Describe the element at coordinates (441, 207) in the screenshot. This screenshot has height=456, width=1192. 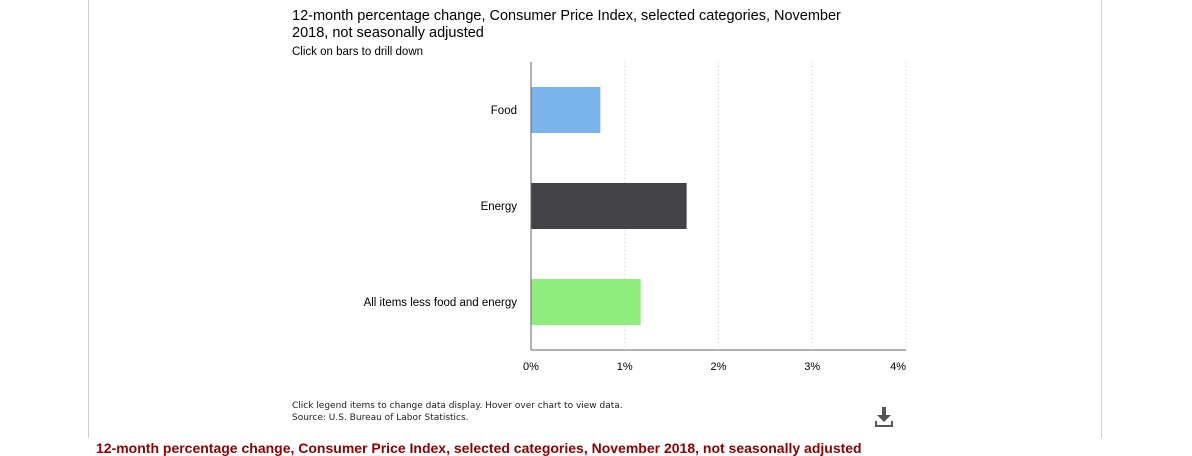
I see `category-labels: Food Energy All items less food and energy` at that location.